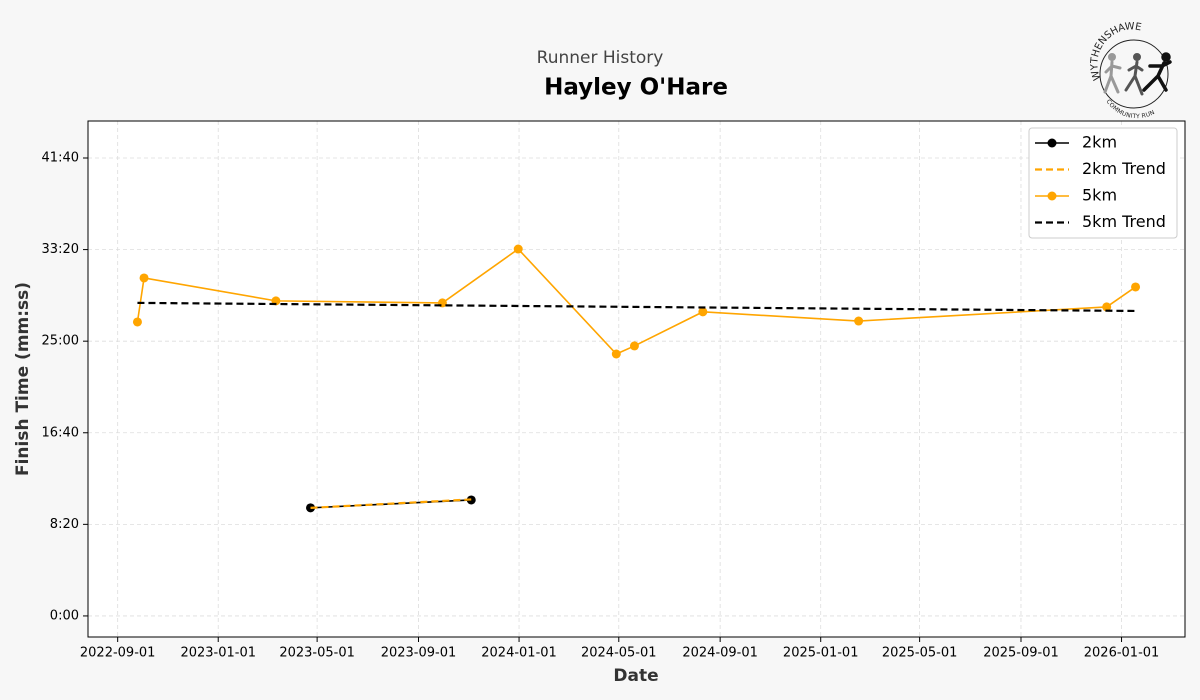 The width and height of the screenshot is (1200, 700). Describe the element at coordinates (1122, 653) in the screenshot. I see `x-tick-label: 2026-01-01` at that location.